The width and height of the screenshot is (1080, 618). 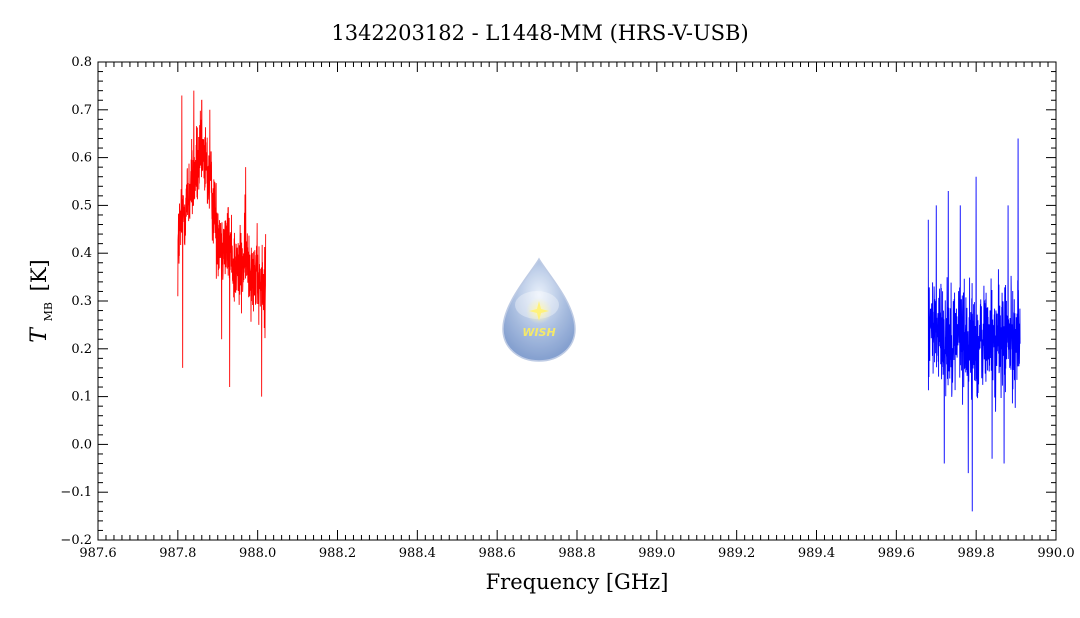 I want to click on logo-text: WISH, so click(x=538, y=332).